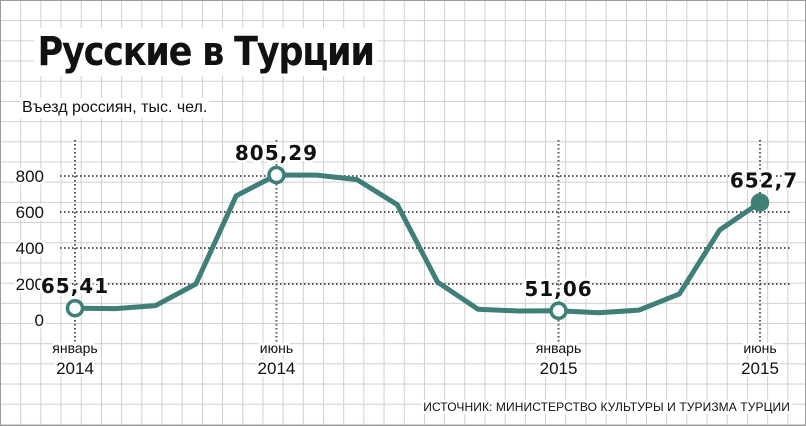 The image size is (806, 426). Describe the element at coordinates (75, 286) in the screenshot. I see `data-label: 65,41` at that location.